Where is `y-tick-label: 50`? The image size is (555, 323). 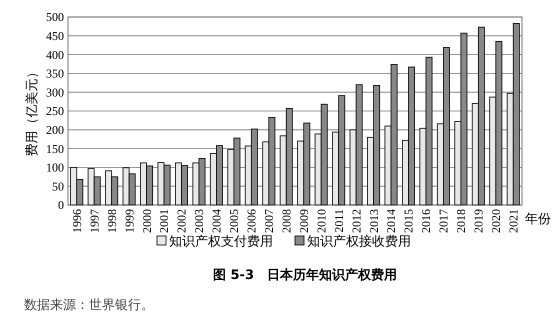 y-tick-label: 50 is located at coordinates (58, 186).